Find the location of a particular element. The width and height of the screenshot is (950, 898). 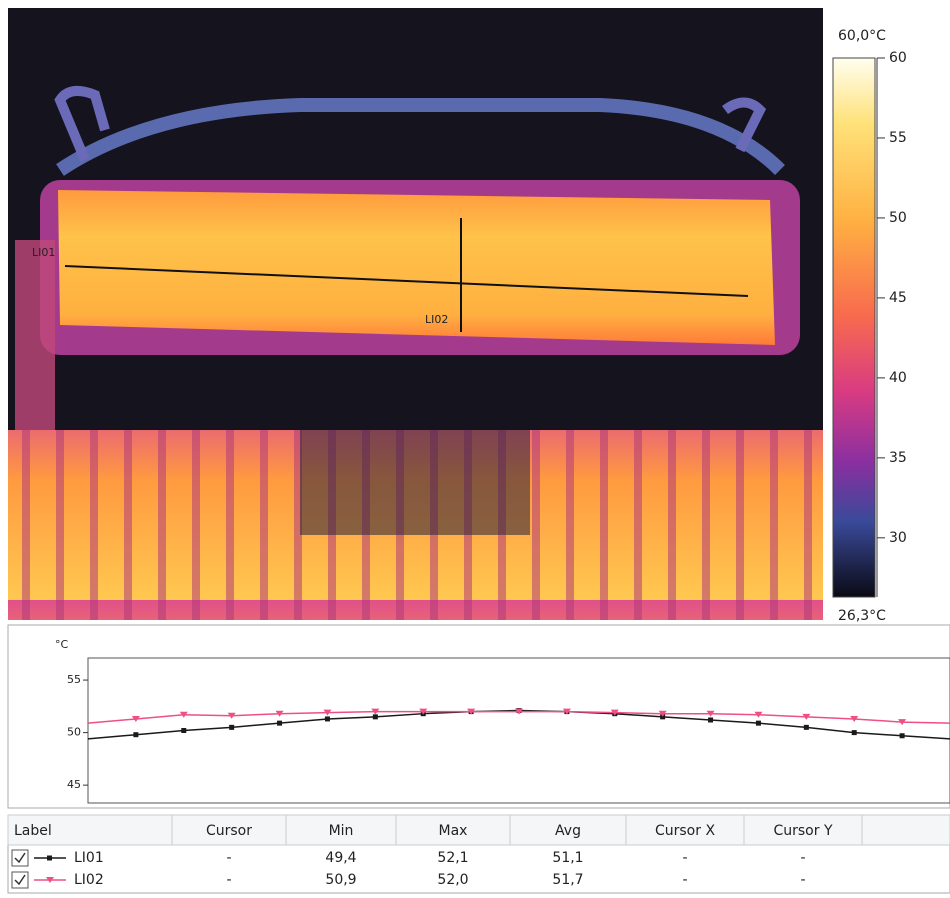

table-cell: 52,0 is located at coordinates (452, 880).